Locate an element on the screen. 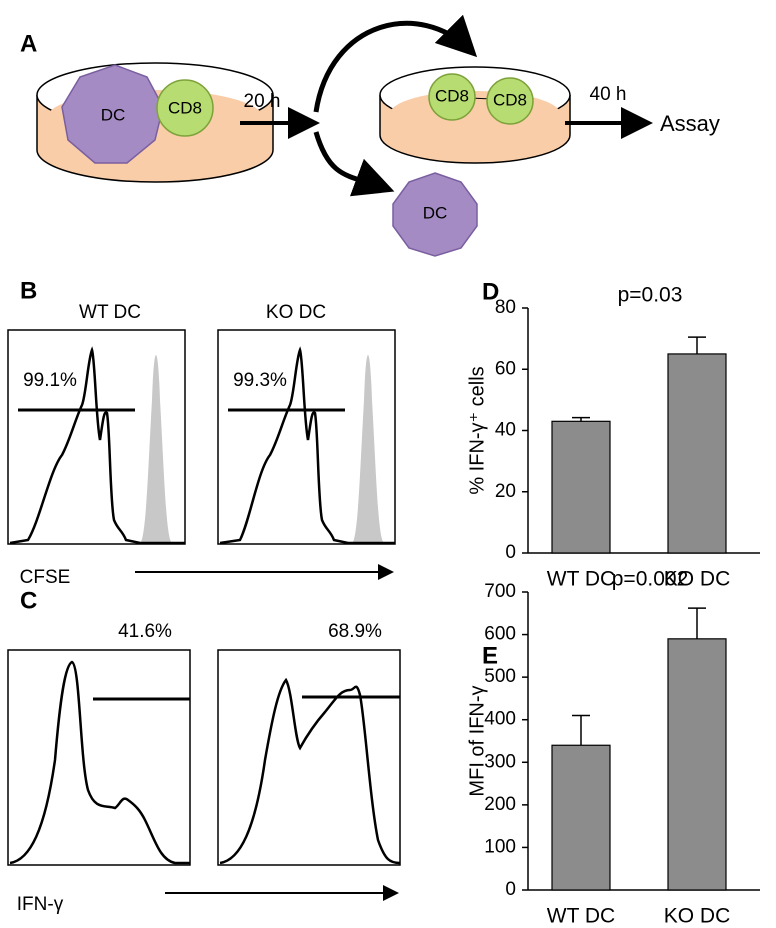  y-tick-label: 60 is located at coordinates (505, 368).